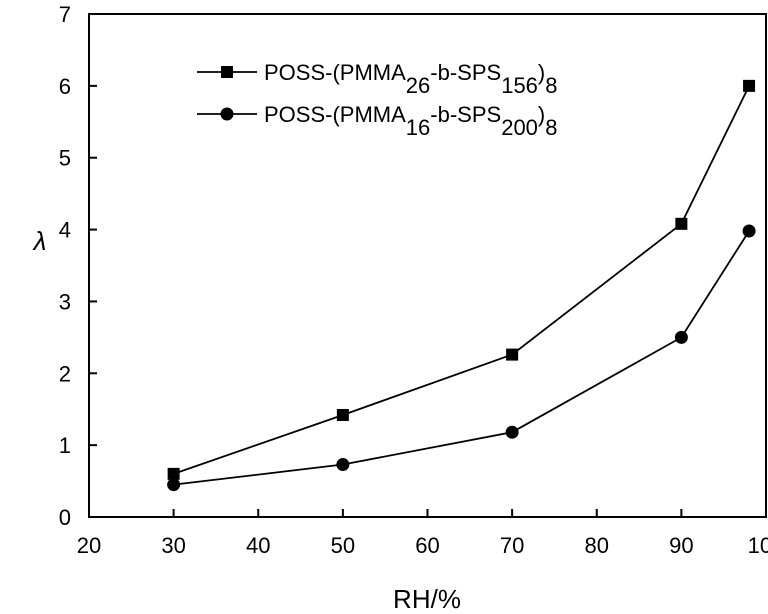 The width and height of the screenshot is (768, 614). I want to click on y-tick-label: 7, so click(65, 14).